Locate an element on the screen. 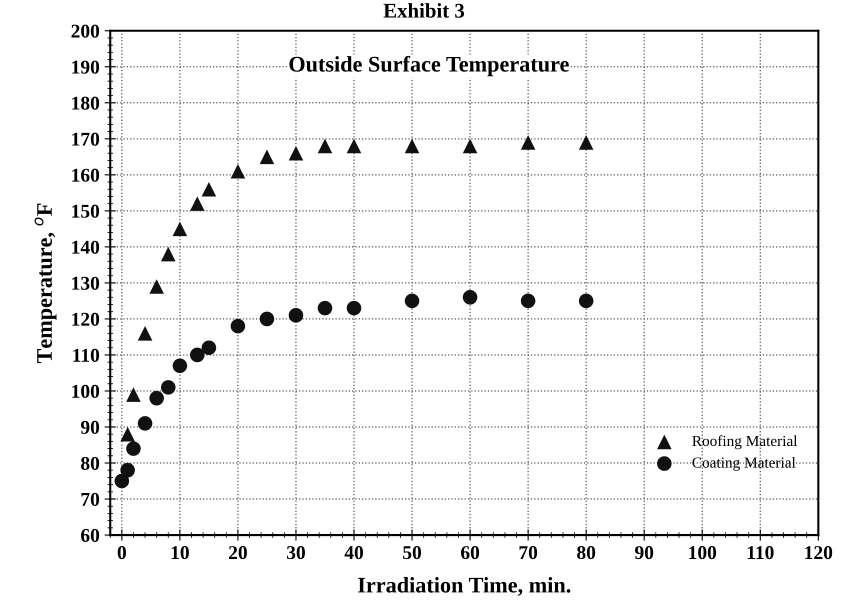 This screenshot has height=615, width=848. legend-label: Coating Material is located at coordinates (744, 463).